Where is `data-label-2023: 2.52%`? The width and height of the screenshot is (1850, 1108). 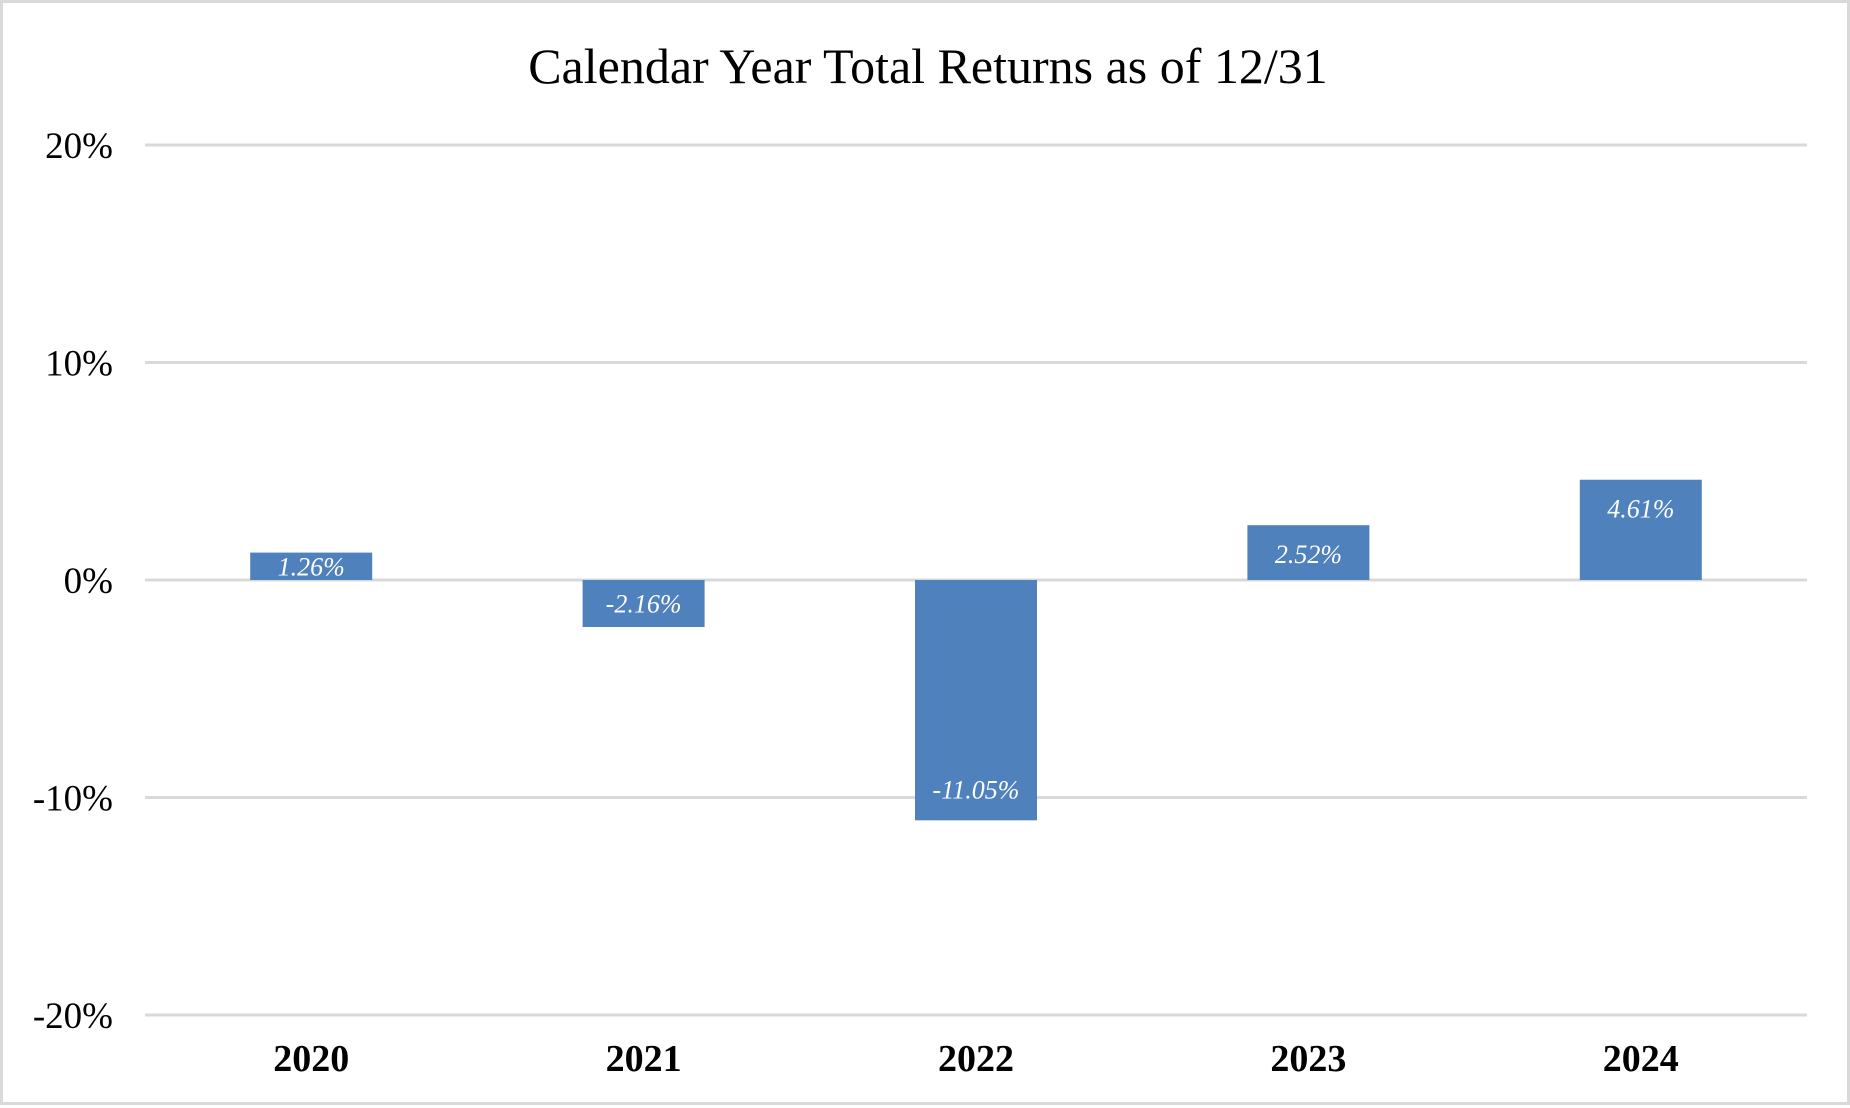 data-label-2023: 2.52% is located at coordinates (1308, 554).